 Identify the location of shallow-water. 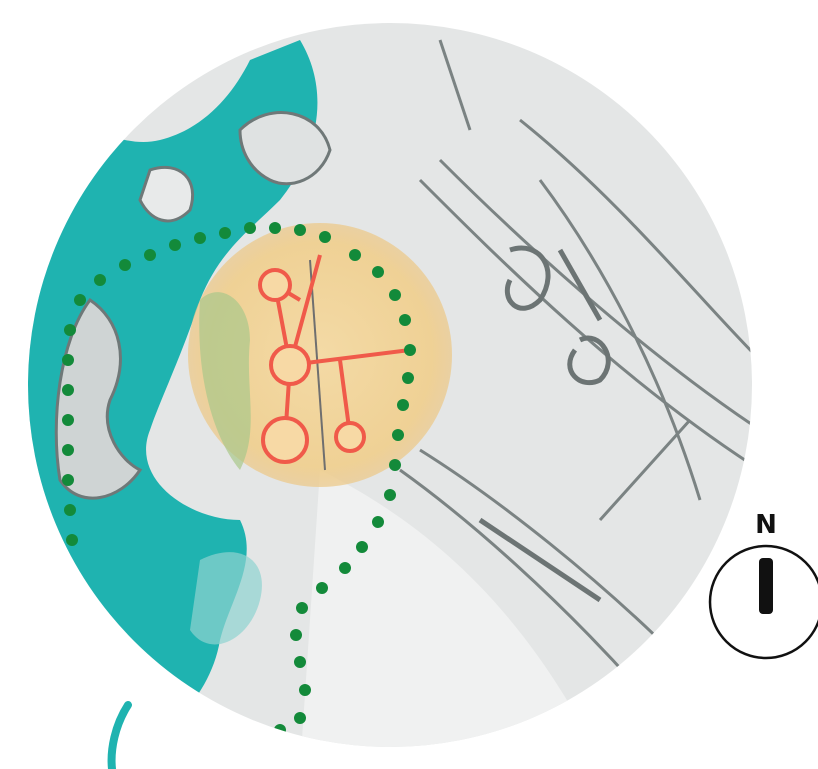
(226, 598).